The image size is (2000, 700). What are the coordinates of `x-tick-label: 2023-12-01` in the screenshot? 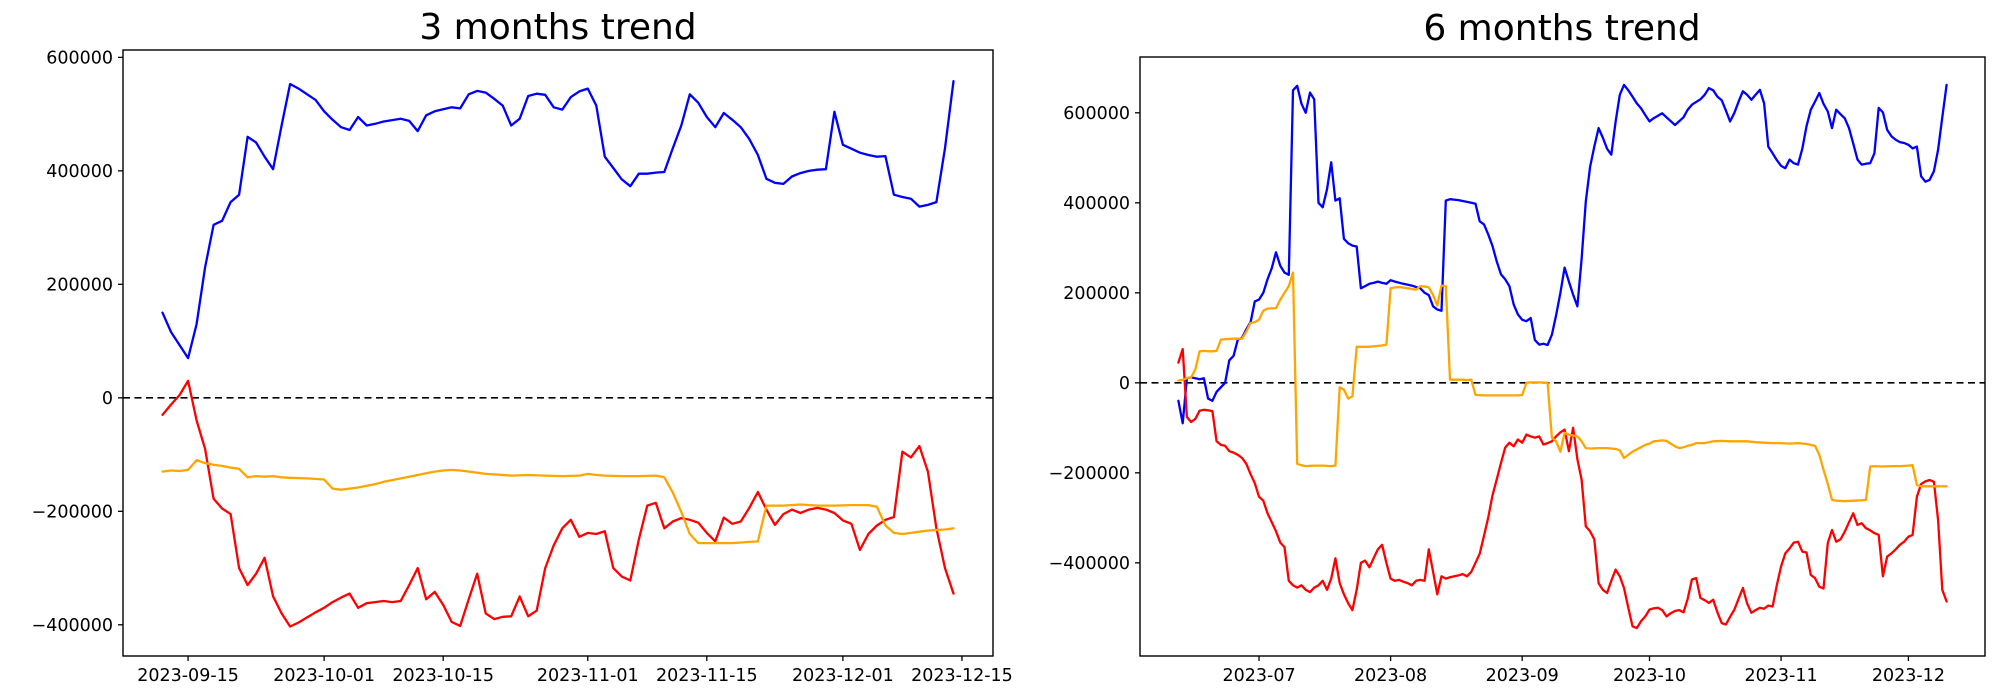 It's located at (843, 676).